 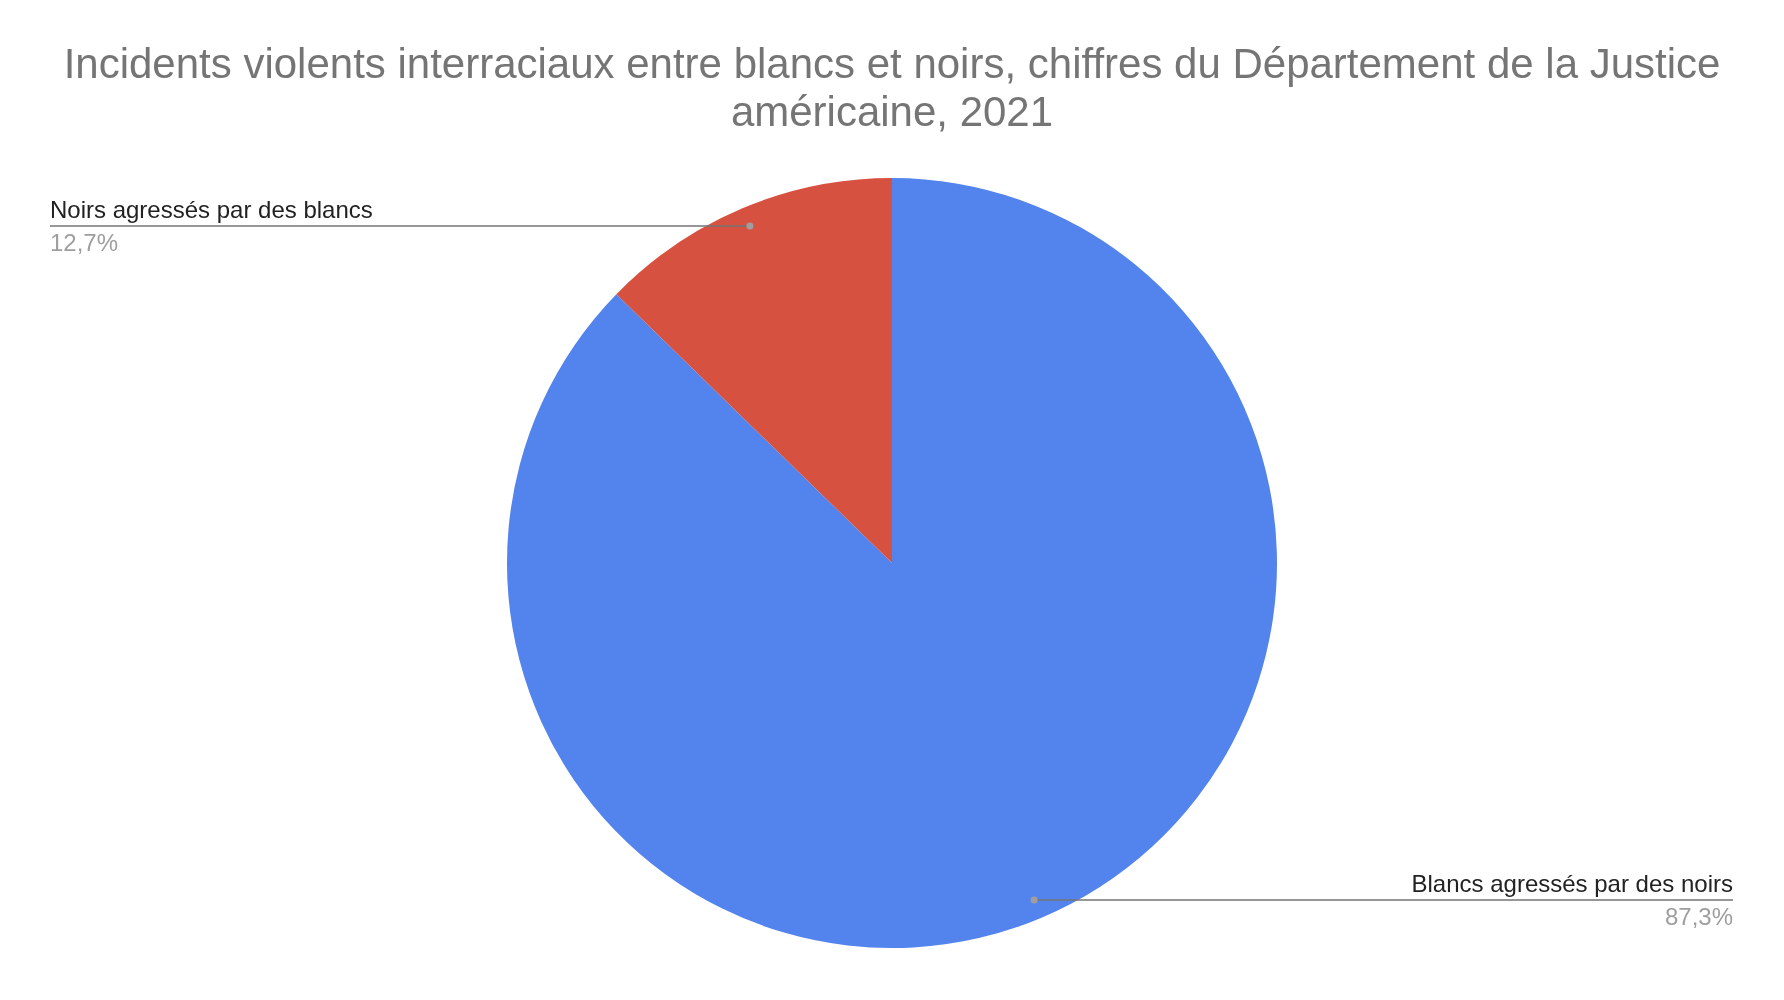 I want to click on data-label: 12,7%, so click(x=84, y=242).